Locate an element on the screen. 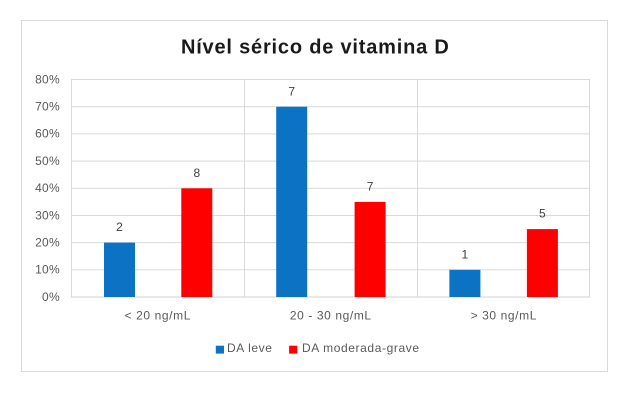 This screenshot has height=401, width=639. svg-text: 20% is located at coordinates (47, 242).